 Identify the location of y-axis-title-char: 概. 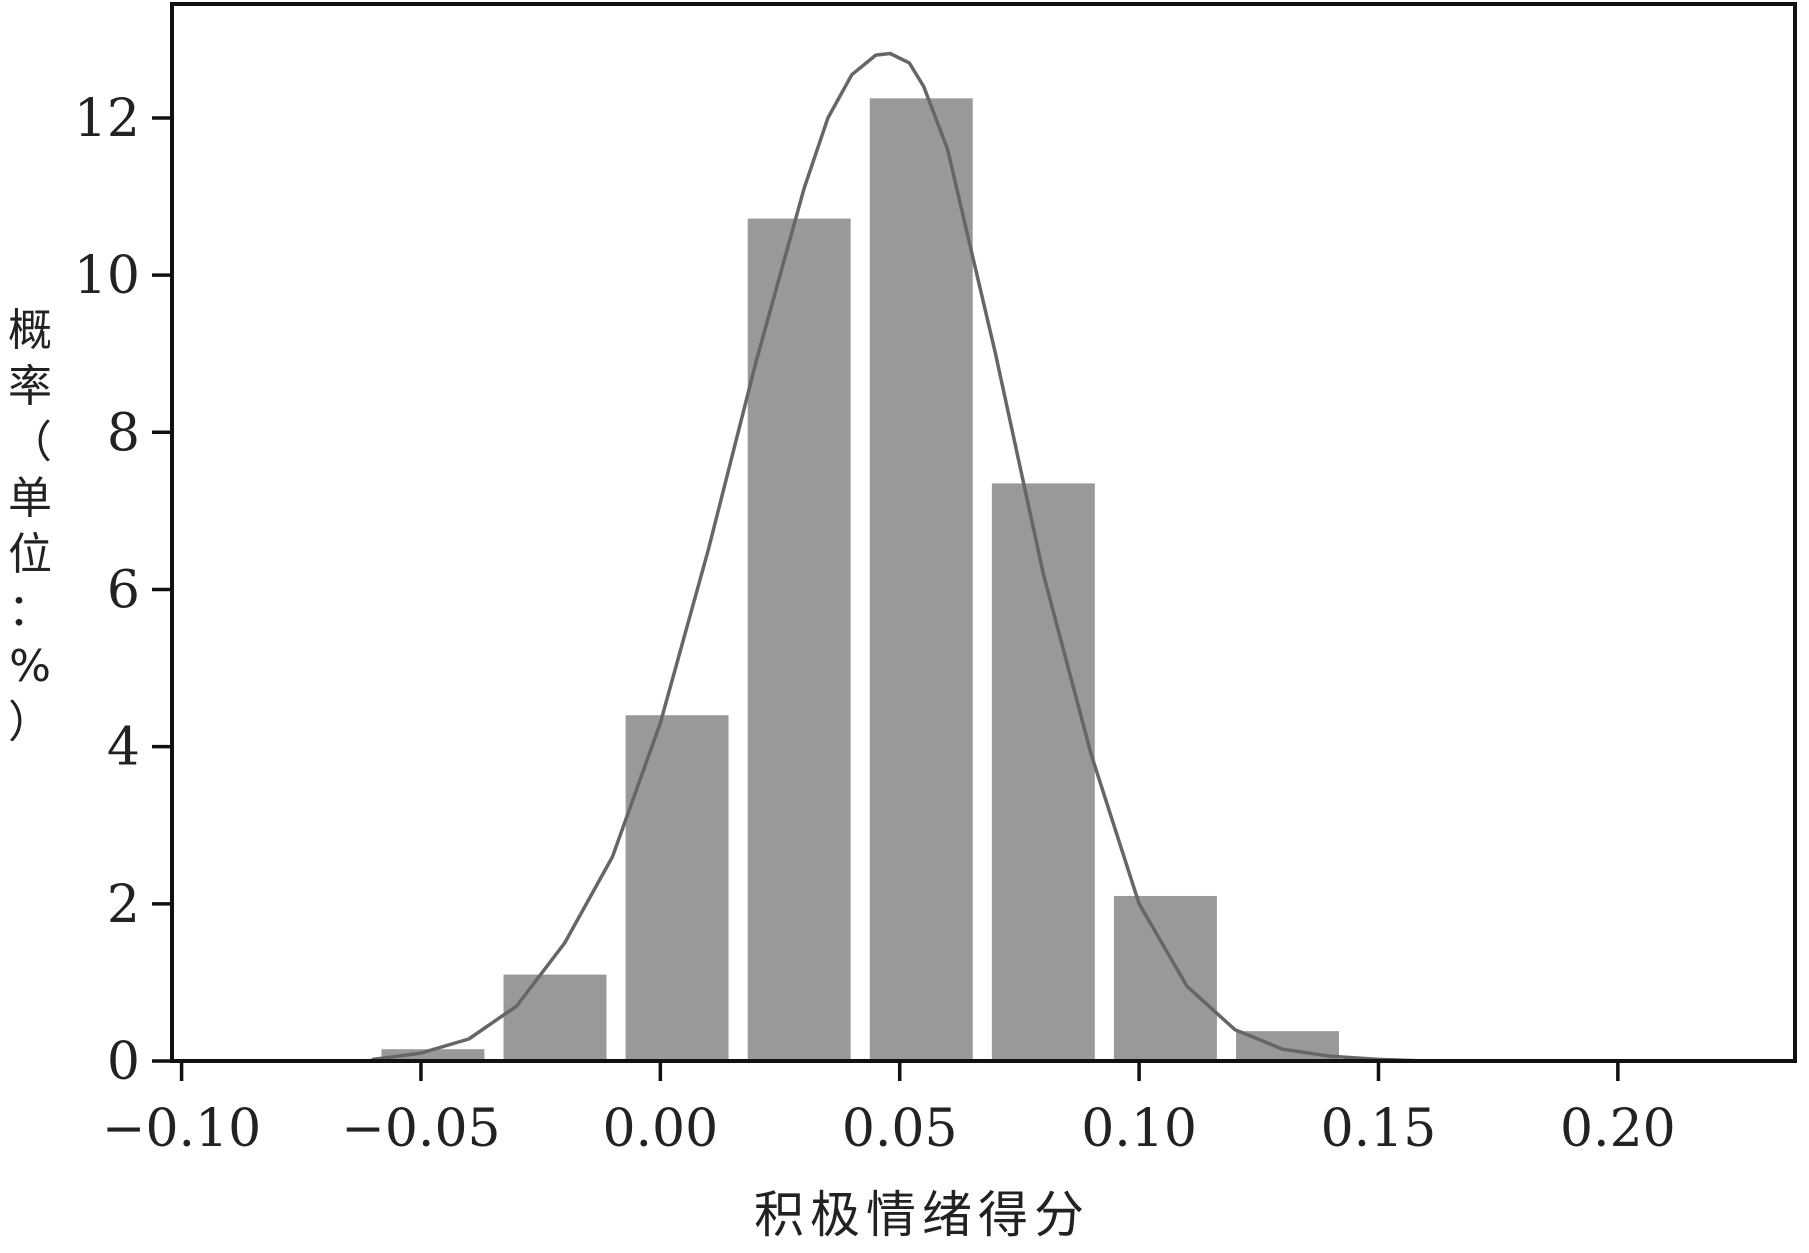
(30, 330).